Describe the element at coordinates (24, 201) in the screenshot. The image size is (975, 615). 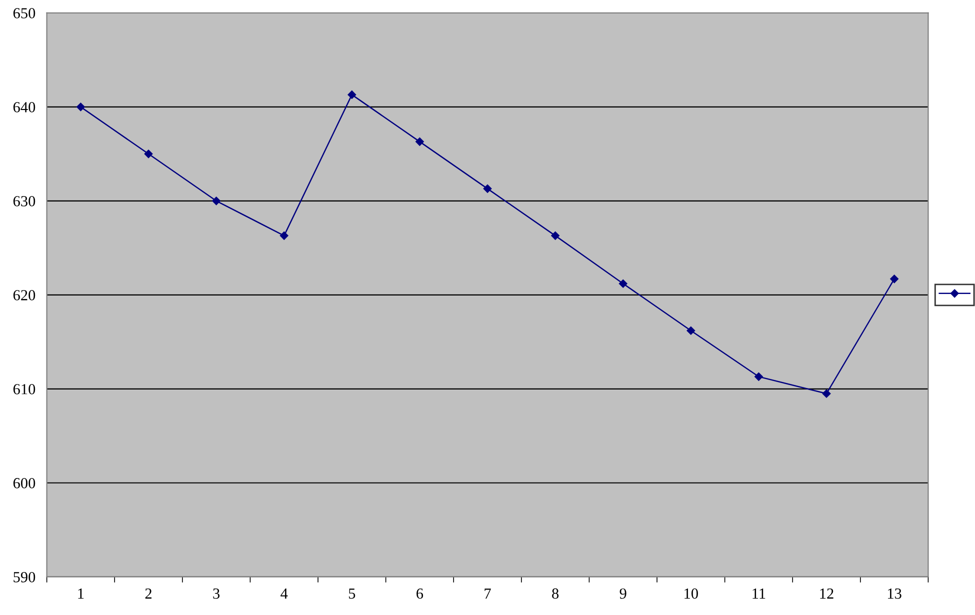
I see `y-tick-label: 630` at that location.